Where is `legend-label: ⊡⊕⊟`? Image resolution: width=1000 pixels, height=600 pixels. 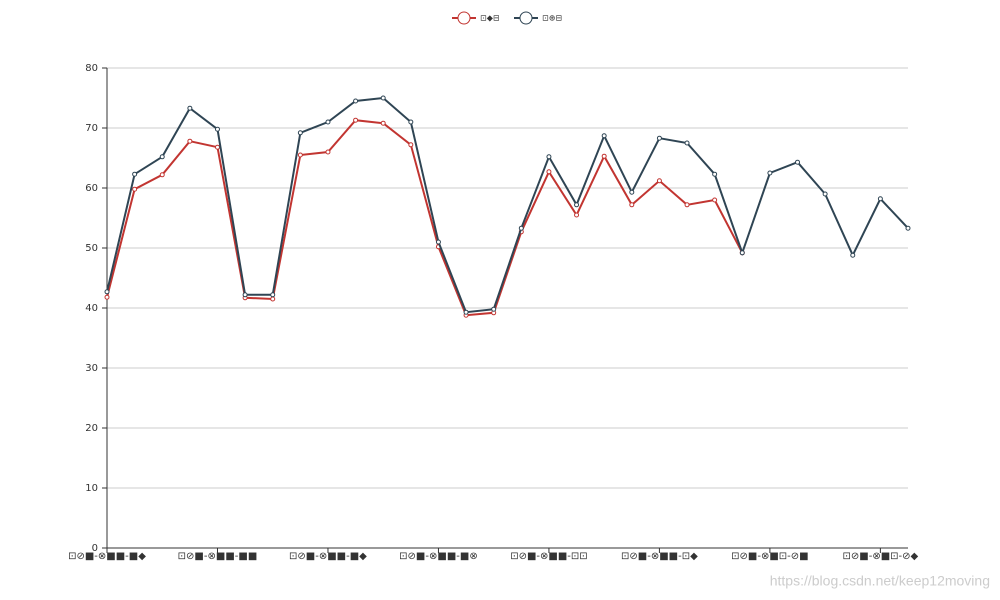 legend-label: ⊡⊕⊟ is located at coordinates (552, 18).